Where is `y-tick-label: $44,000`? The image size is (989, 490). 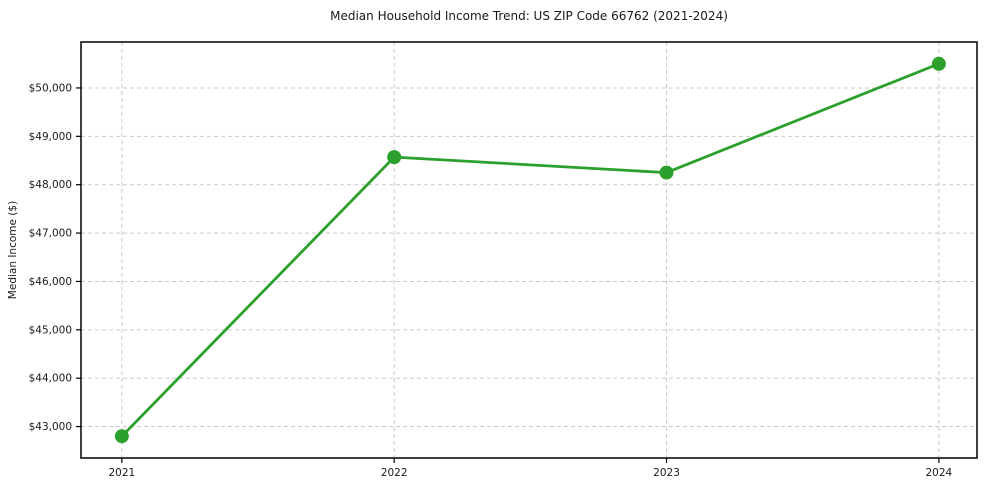 y-tick-label: $44,000 is located at coordinates (50, 379).